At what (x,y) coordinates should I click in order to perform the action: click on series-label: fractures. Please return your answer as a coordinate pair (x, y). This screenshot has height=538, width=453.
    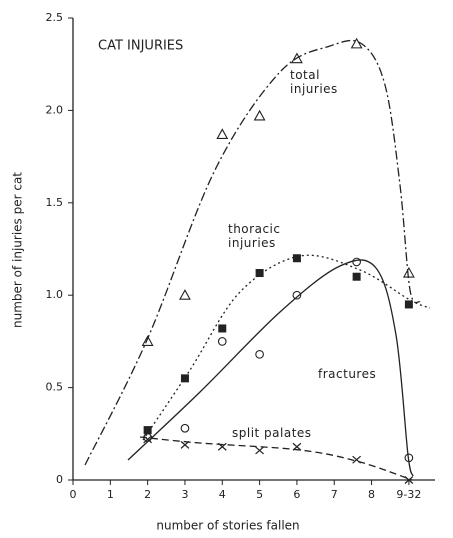
    Looking at the image, I should click on (347, 374).